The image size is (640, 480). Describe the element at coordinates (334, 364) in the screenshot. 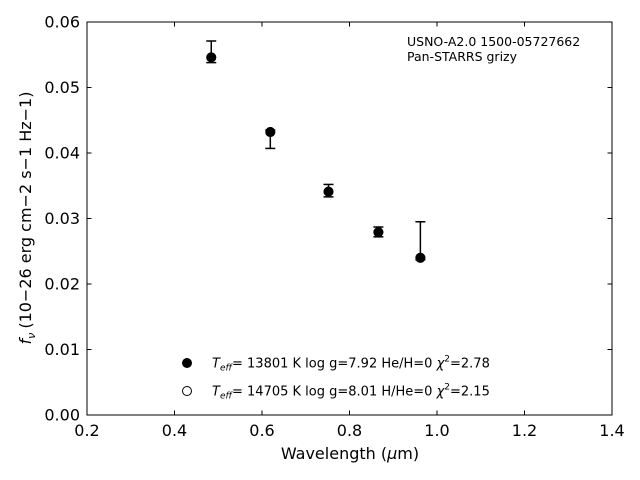

I see `legend-1-text: = 13801 K log g=7.92 He/H=0` at that location.